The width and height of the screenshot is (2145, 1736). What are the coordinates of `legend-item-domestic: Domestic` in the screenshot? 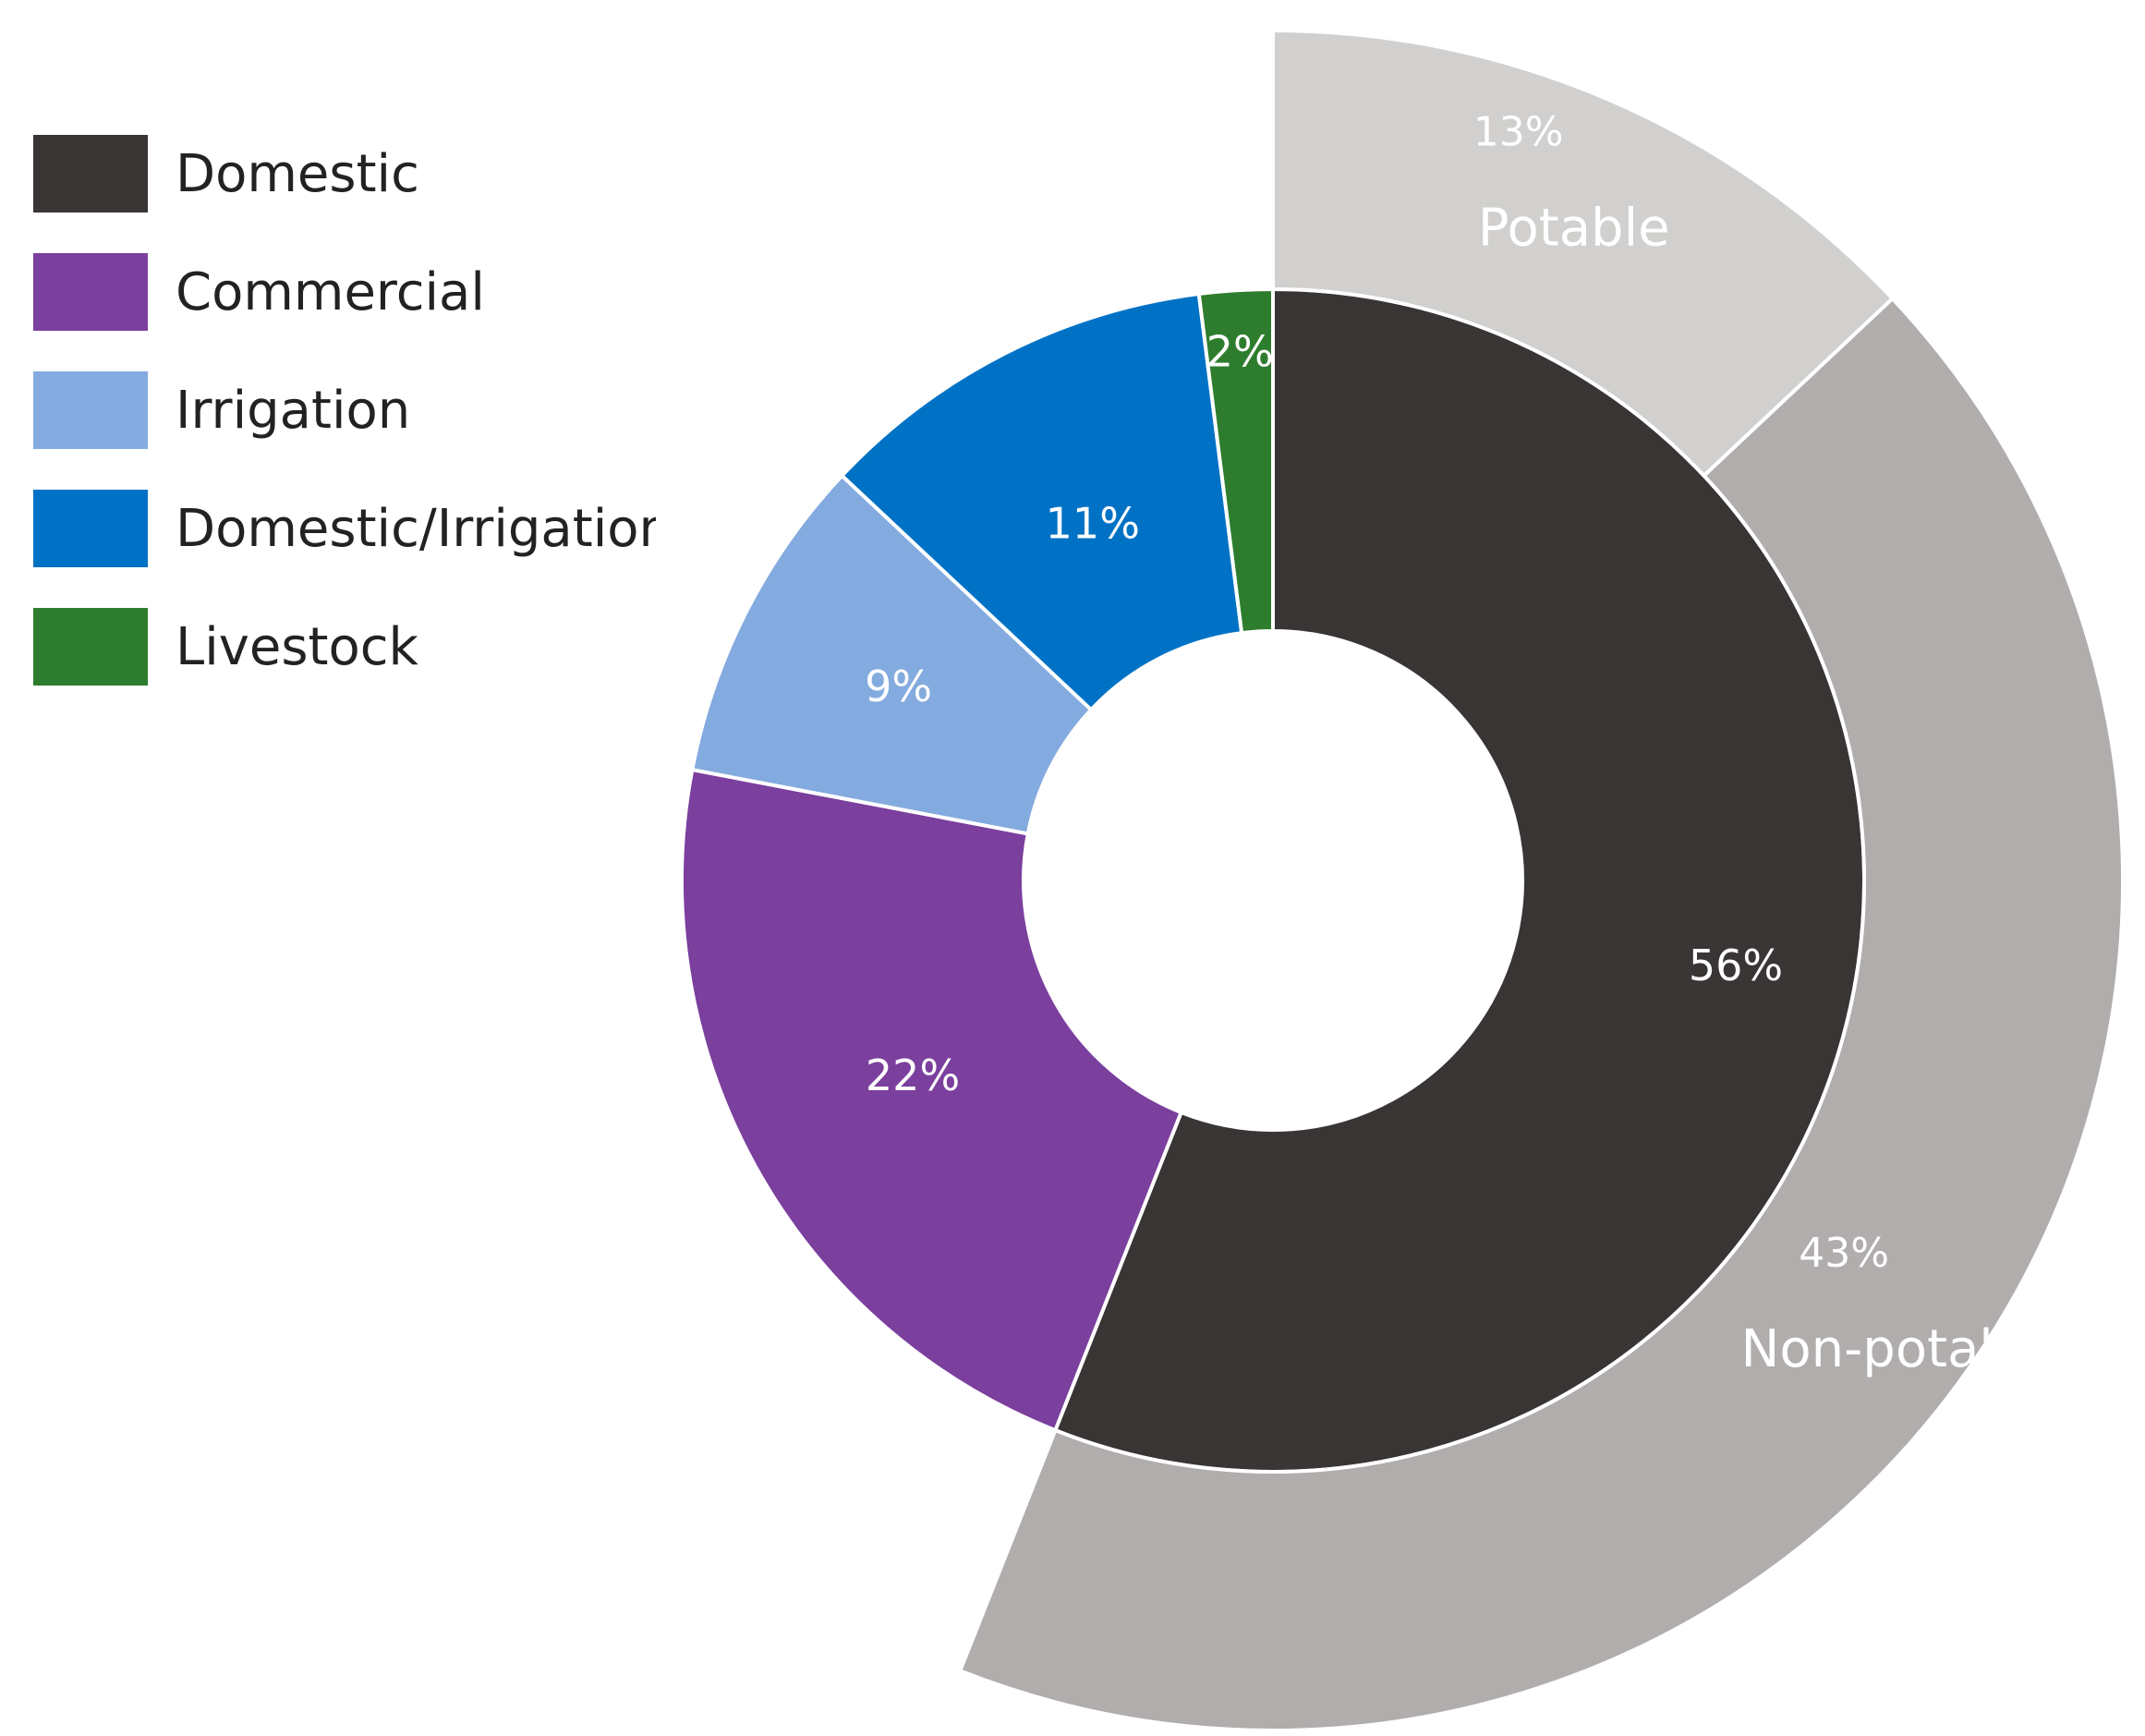 It's located at (344, 174).